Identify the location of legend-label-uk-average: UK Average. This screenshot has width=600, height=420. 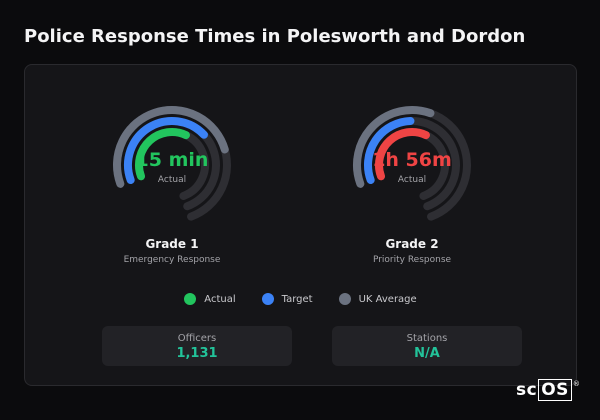
(387, 299).